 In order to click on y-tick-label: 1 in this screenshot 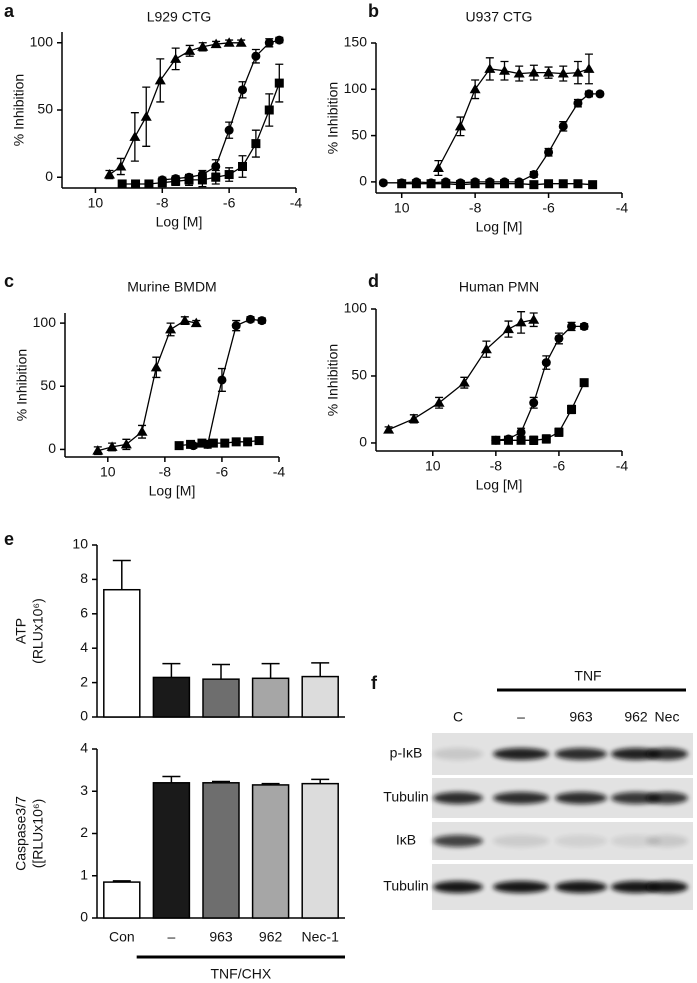, I will do `click(84, 874)`.